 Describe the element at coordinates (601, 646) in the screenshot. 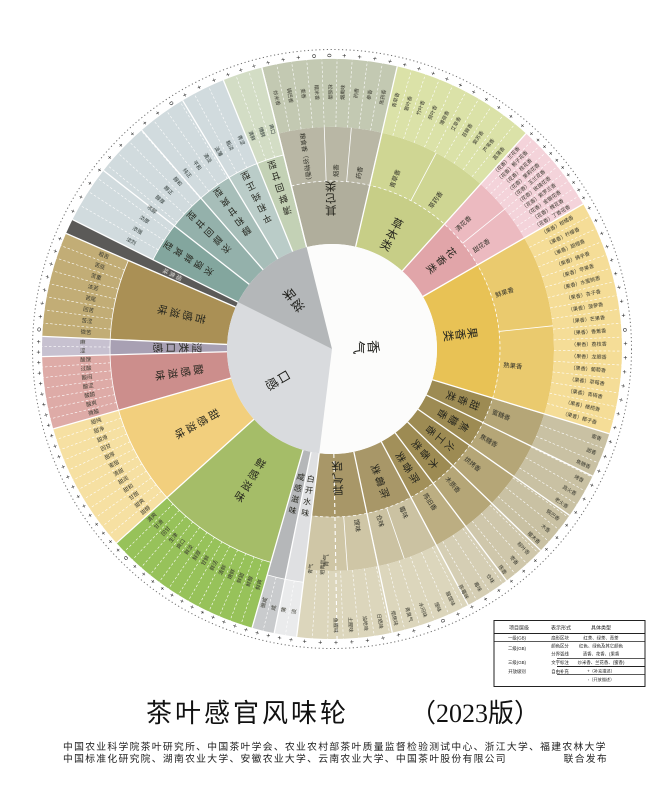

I see `svg-text: 红色、绿色及其它颜色` at that location.